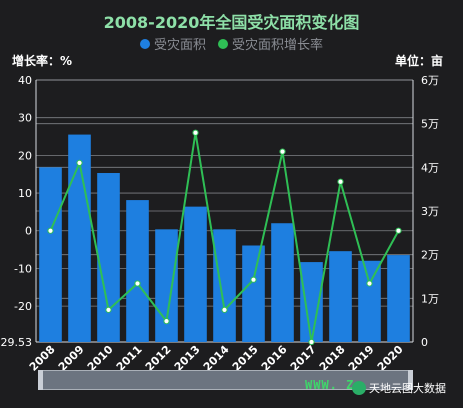 This screenshot has height=408, width=463. Describe the element at coordinates (108, 309) in the screenshot. I see `growth-point-2010` at that location.